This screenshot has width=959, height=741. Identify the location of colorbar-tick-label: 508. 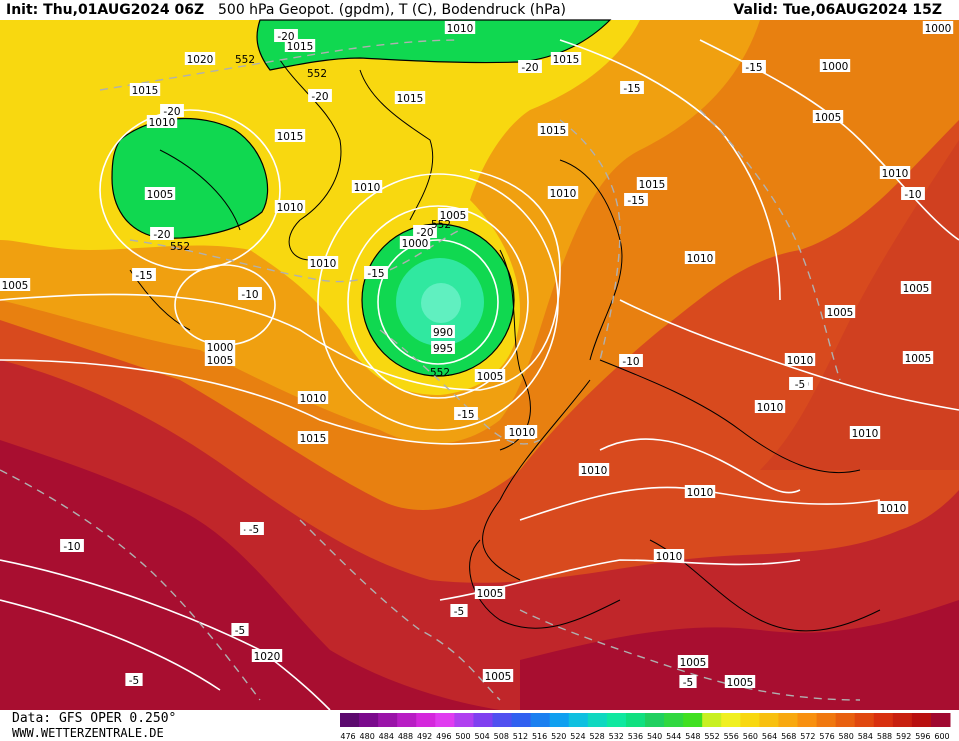
(501, 736).